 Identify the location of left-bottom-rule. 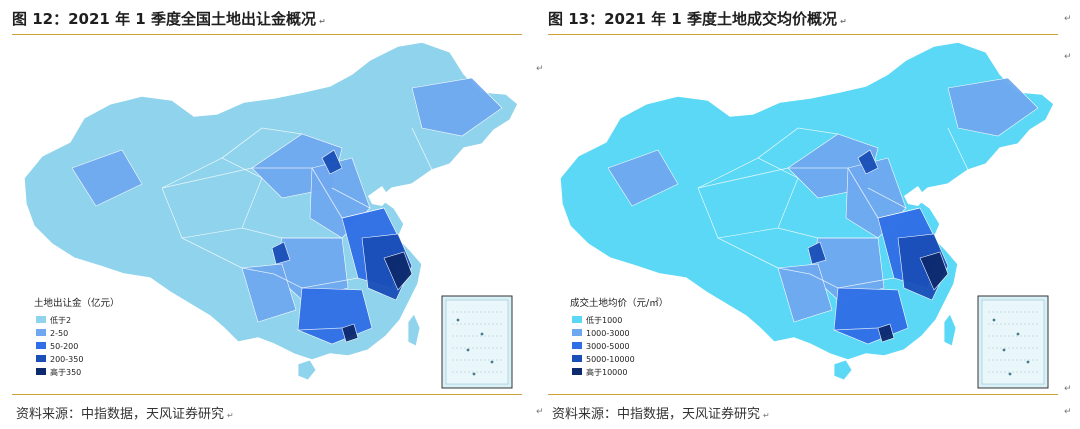
(267, 394).